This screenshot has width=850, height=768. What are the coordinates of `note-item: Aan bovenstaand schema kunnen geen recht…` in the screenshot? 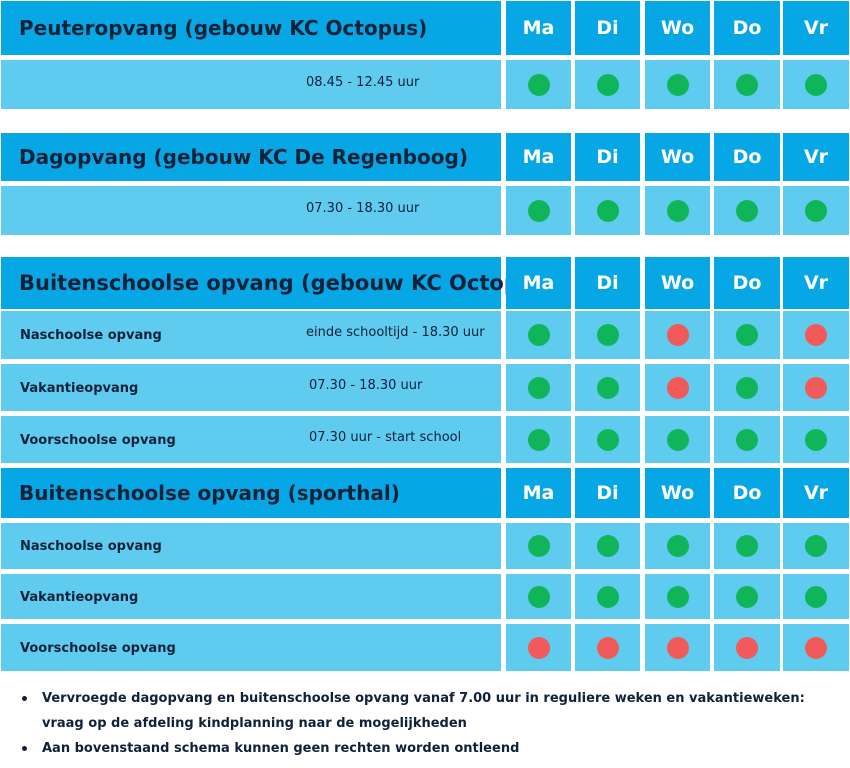 It's located at (427, 748).